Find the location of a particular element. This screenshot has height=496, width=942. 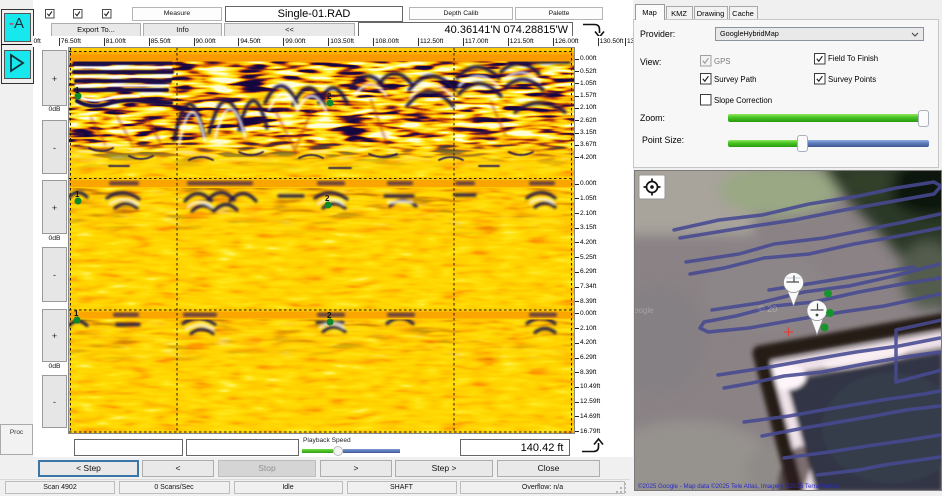

svg-text: oogle is located at coordinates (644, 310).